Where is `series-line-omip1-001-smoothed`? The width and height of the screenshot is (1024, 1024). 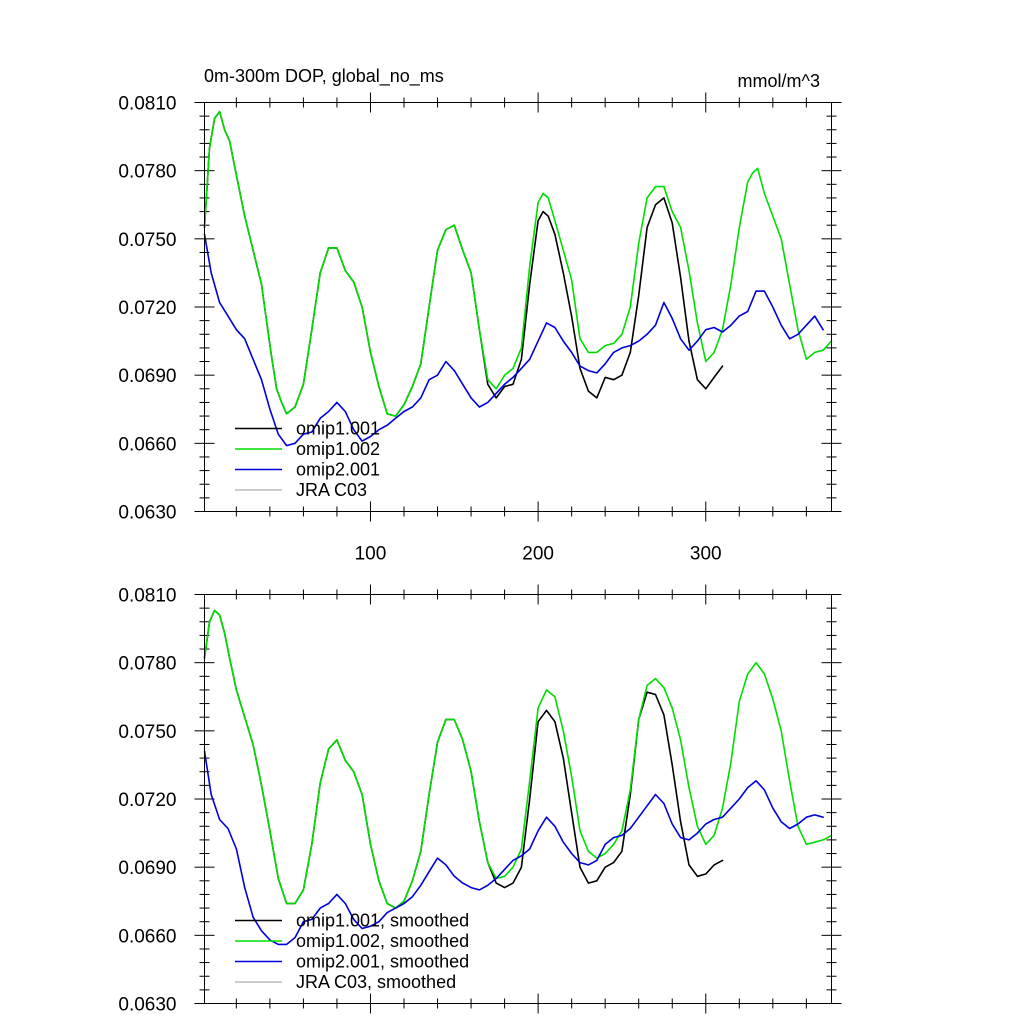 series-line-omip1-001-smoothed is located at coordinates (463, 759).